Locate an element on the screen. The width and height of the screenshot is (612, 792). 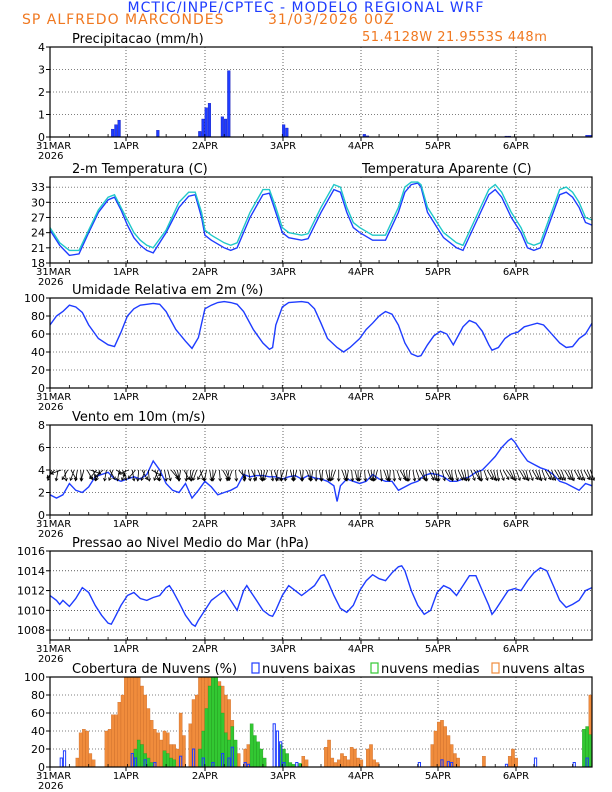
humidity-y-tick-label: 0 is located at coordinates (41, 388).